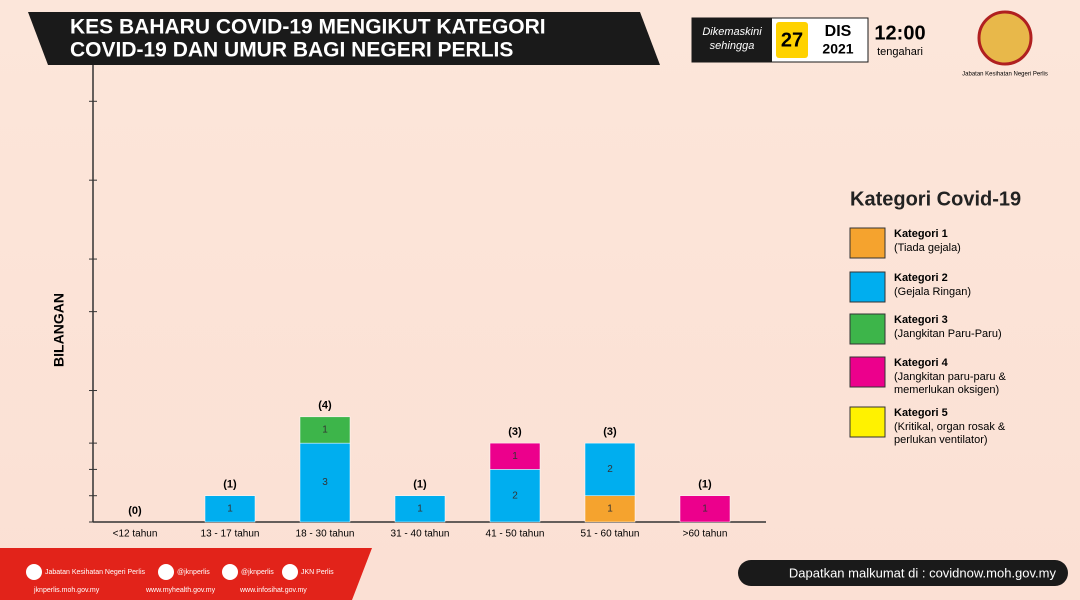  What do you see at coordinates (900, 52) in the screenshot?
I see `time-note: tengahari` at bounding box center [900, 52].